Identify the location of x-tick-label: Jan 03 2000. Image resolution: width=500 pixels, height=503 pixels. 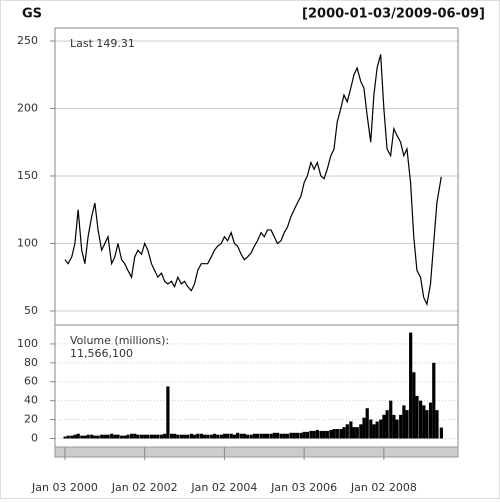
(64, 487).